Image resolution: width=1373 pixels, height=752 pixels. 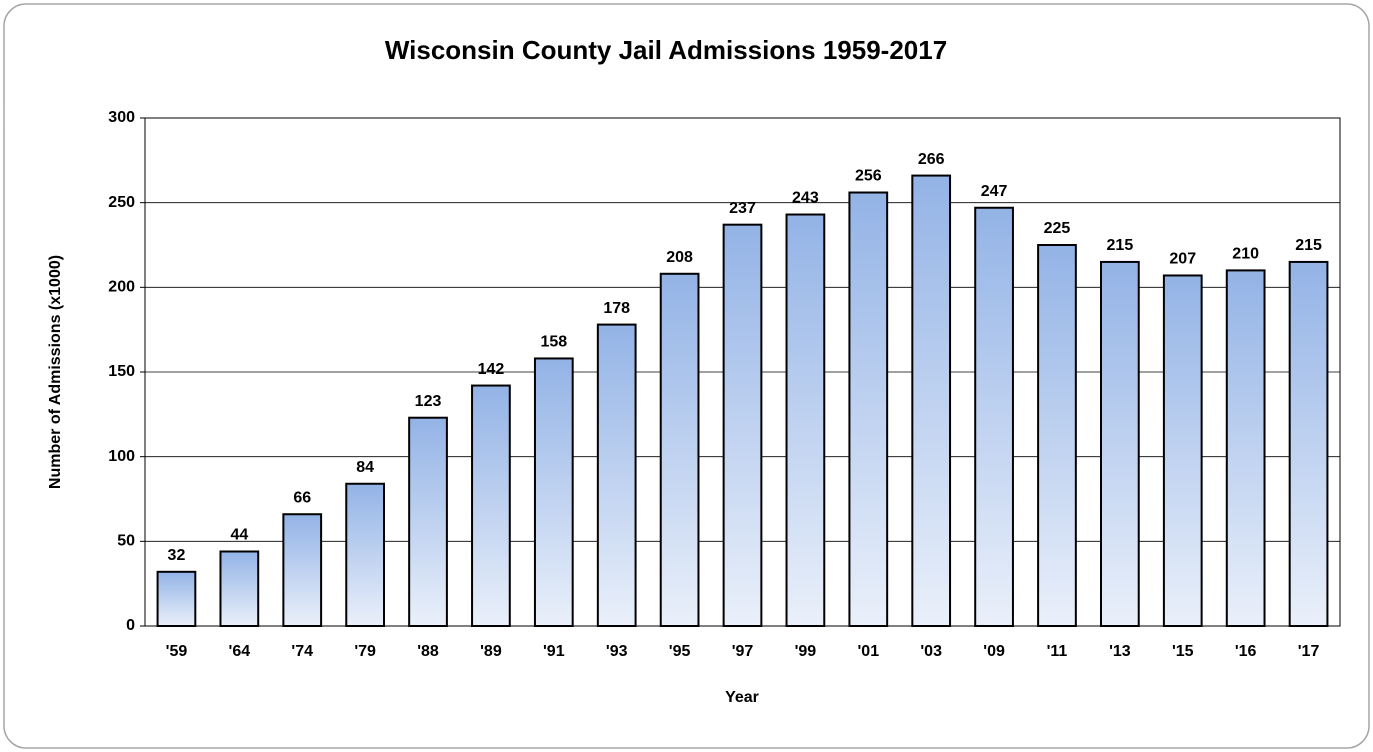 What do you see at coordinates (742, 208) in the screenshot?
I see `data-label: 237` at bounding box center [742, 208].